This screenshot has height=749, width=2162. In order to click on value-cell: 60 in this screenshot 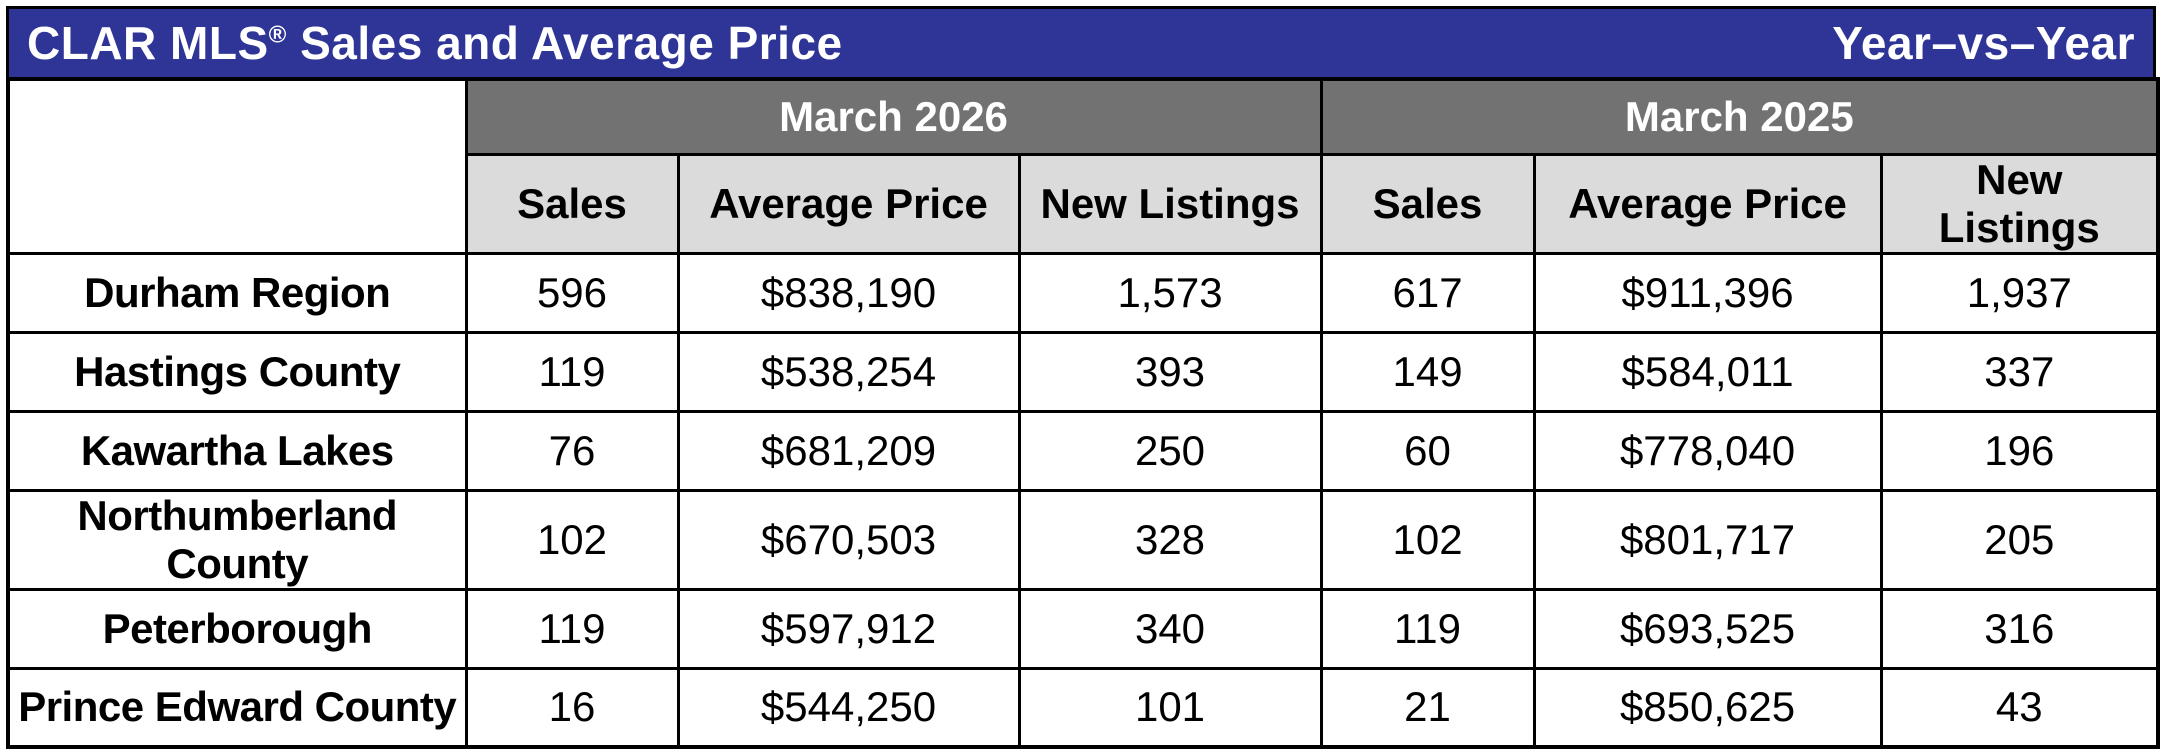, I will do `click(1427, 450)`.